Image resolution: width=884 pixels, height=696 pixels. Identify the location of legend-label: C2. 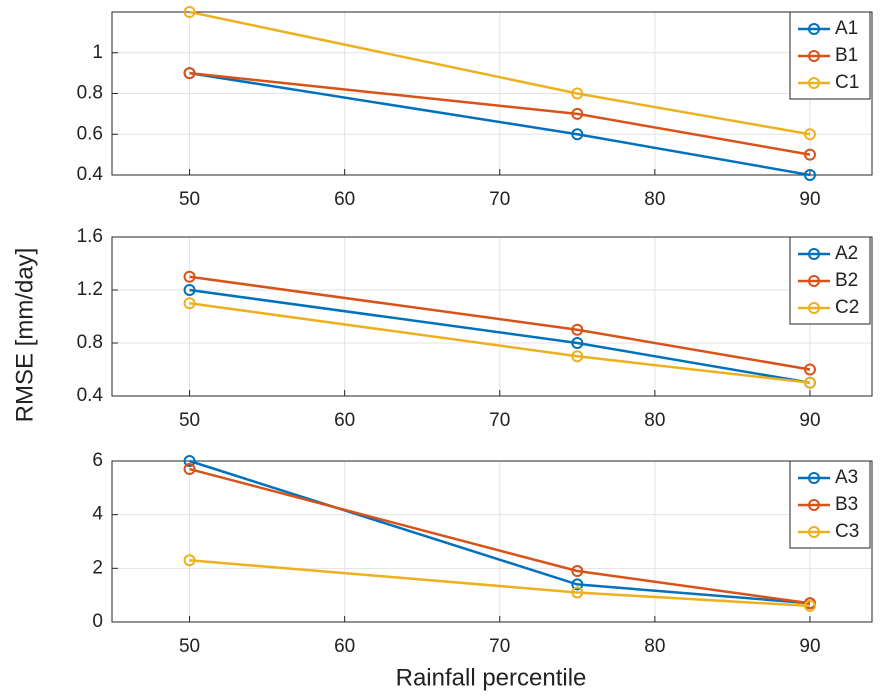
(847, 307).